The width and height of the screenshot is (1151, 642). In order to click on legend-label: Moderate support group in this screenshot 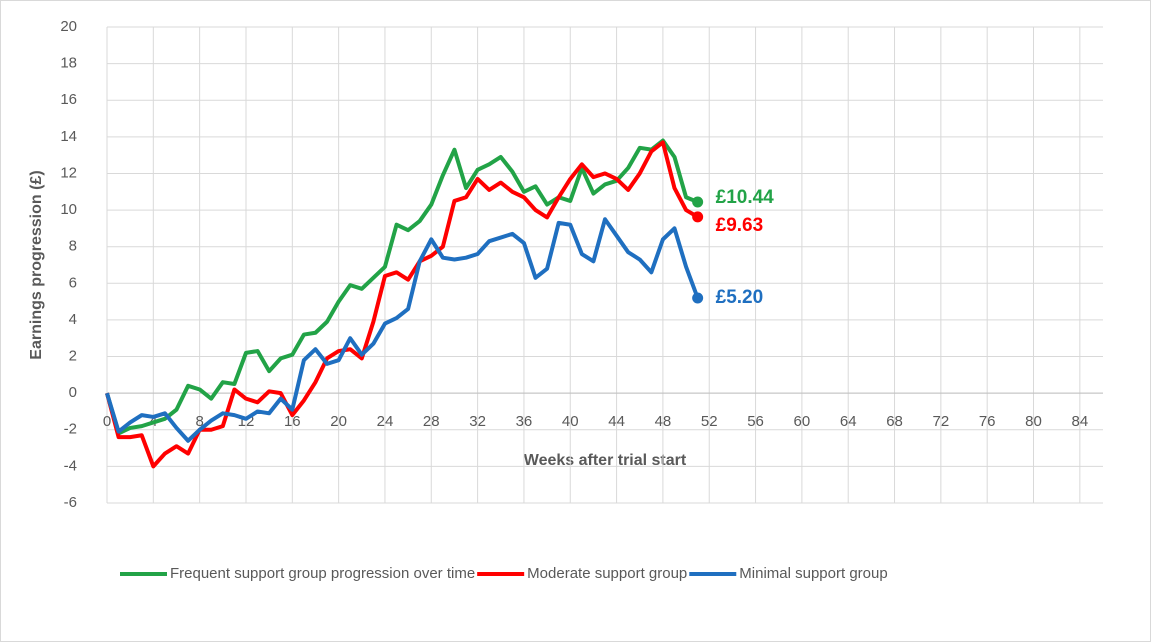, I will do `click(607, 573)`.